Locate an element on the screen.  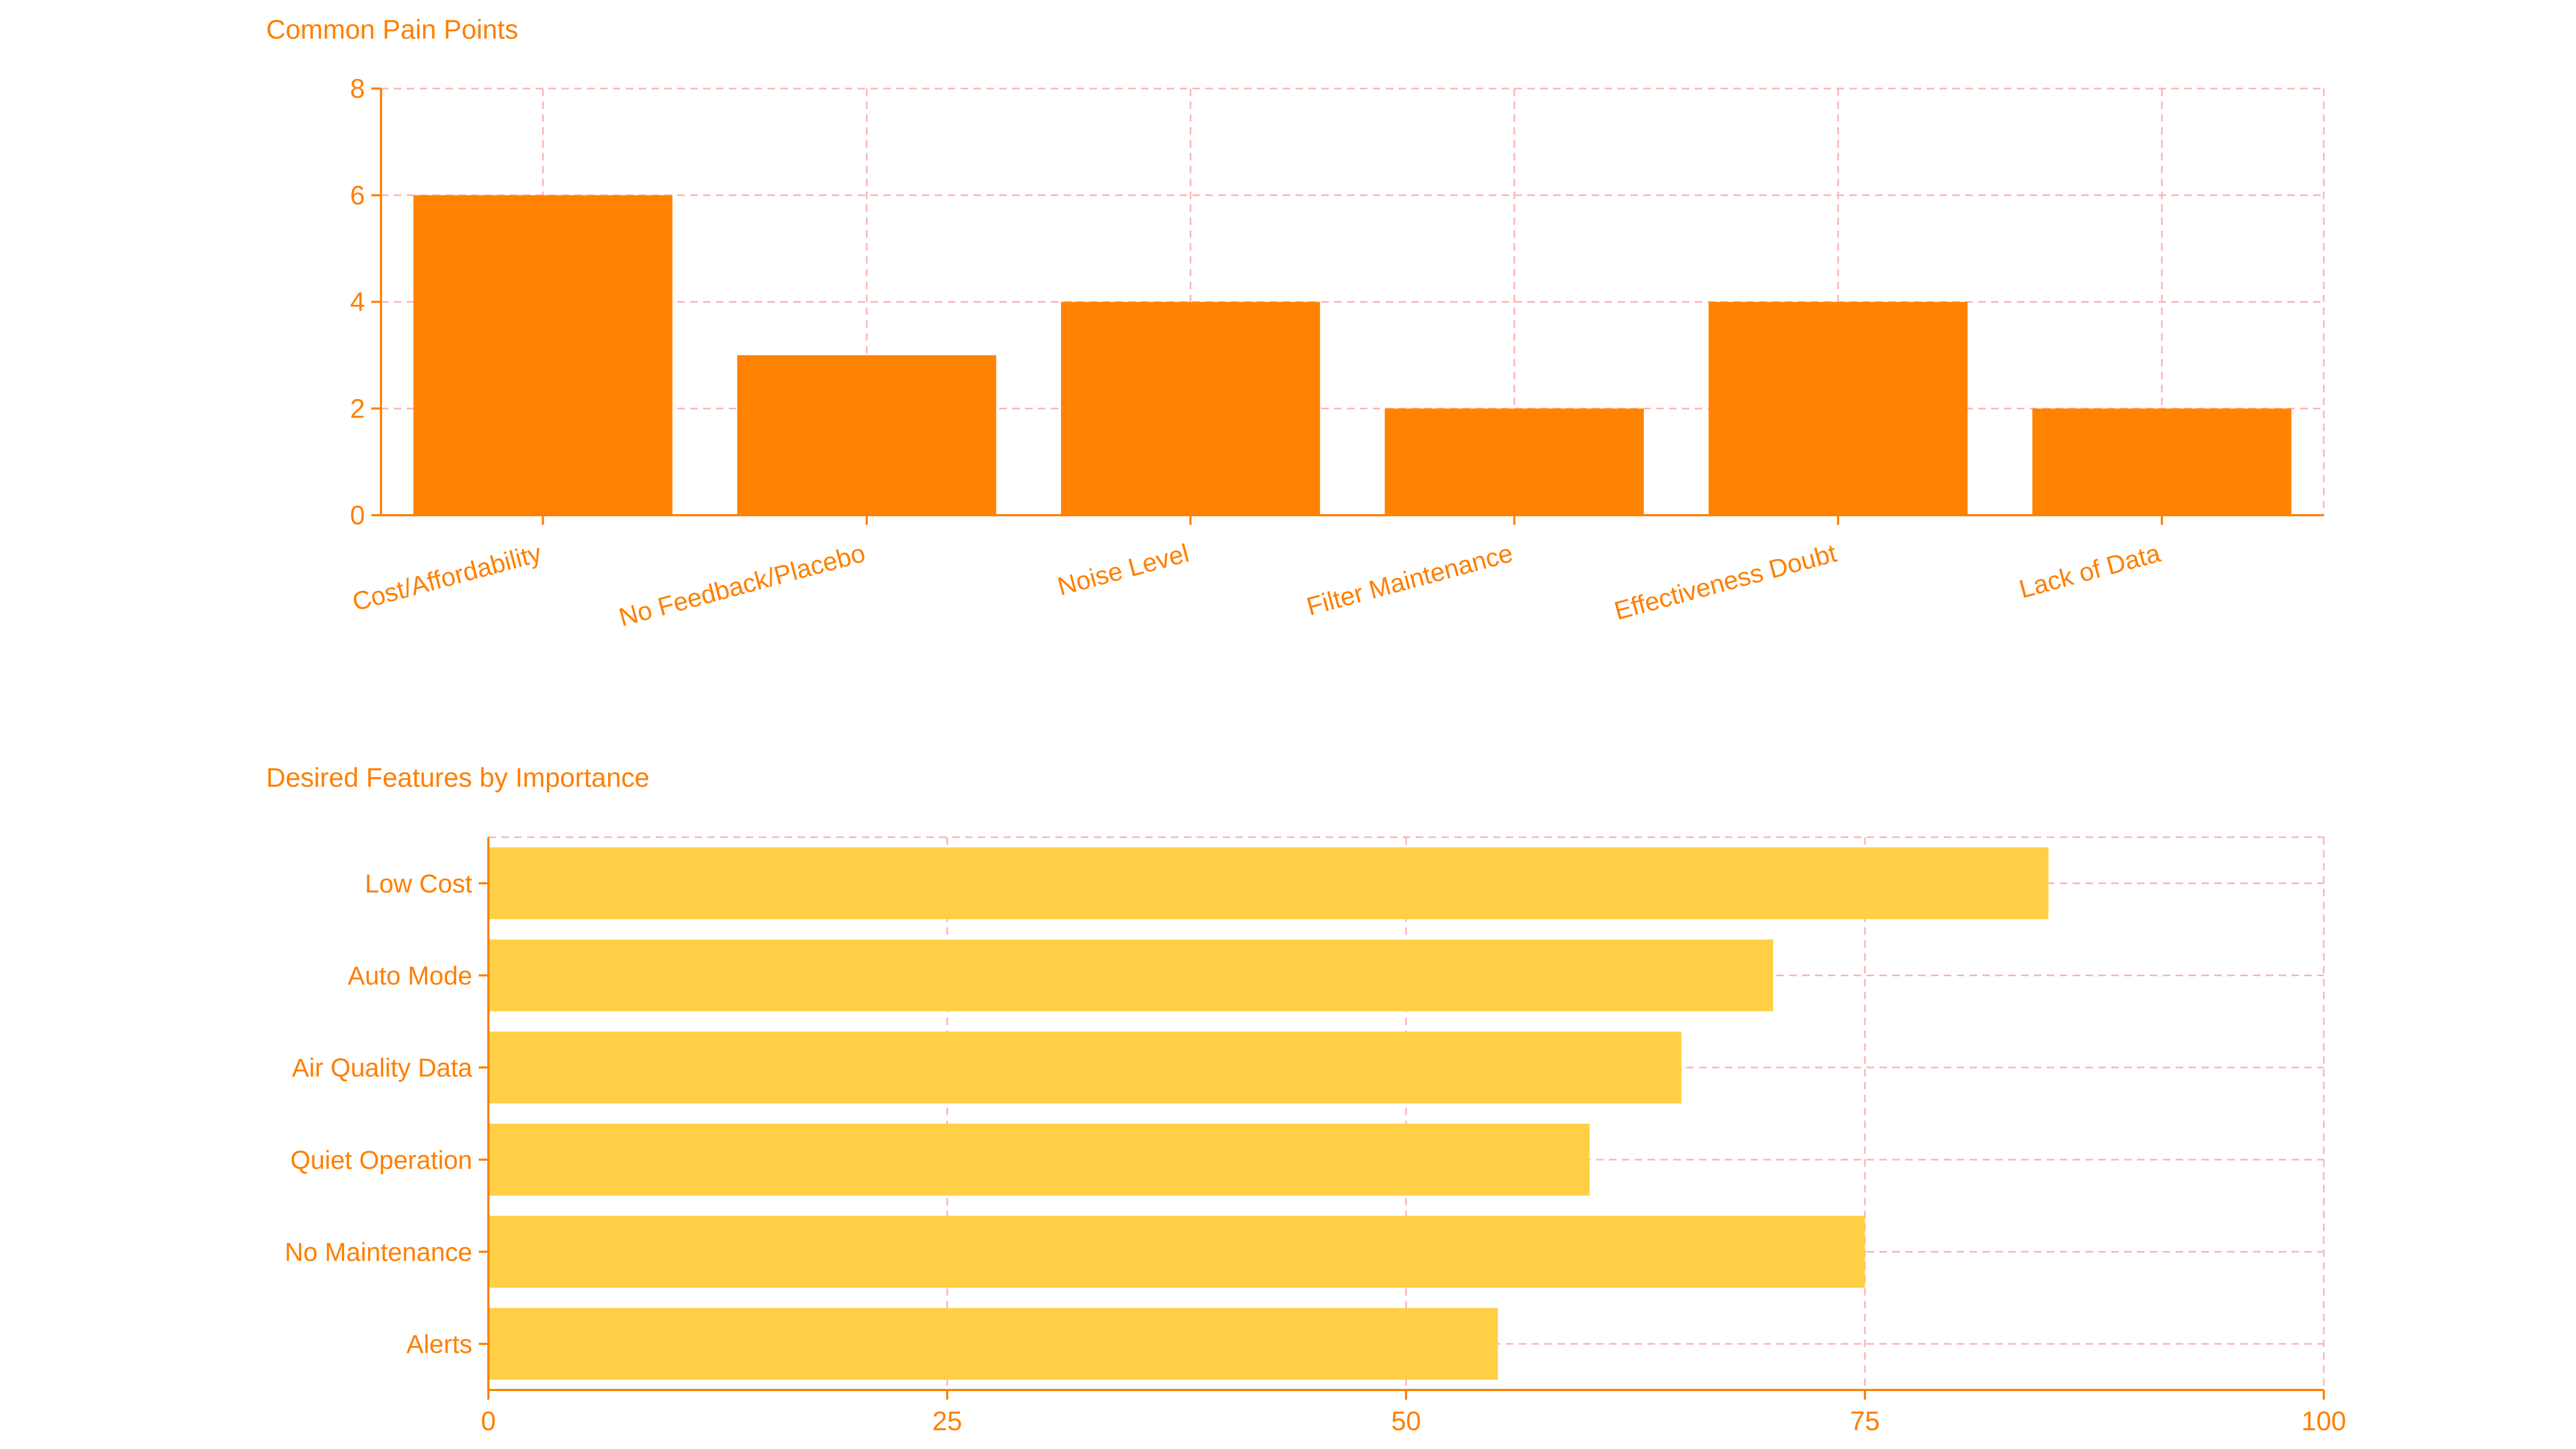
x-tick-label: 75 is located at coordinates (1865, 1421).